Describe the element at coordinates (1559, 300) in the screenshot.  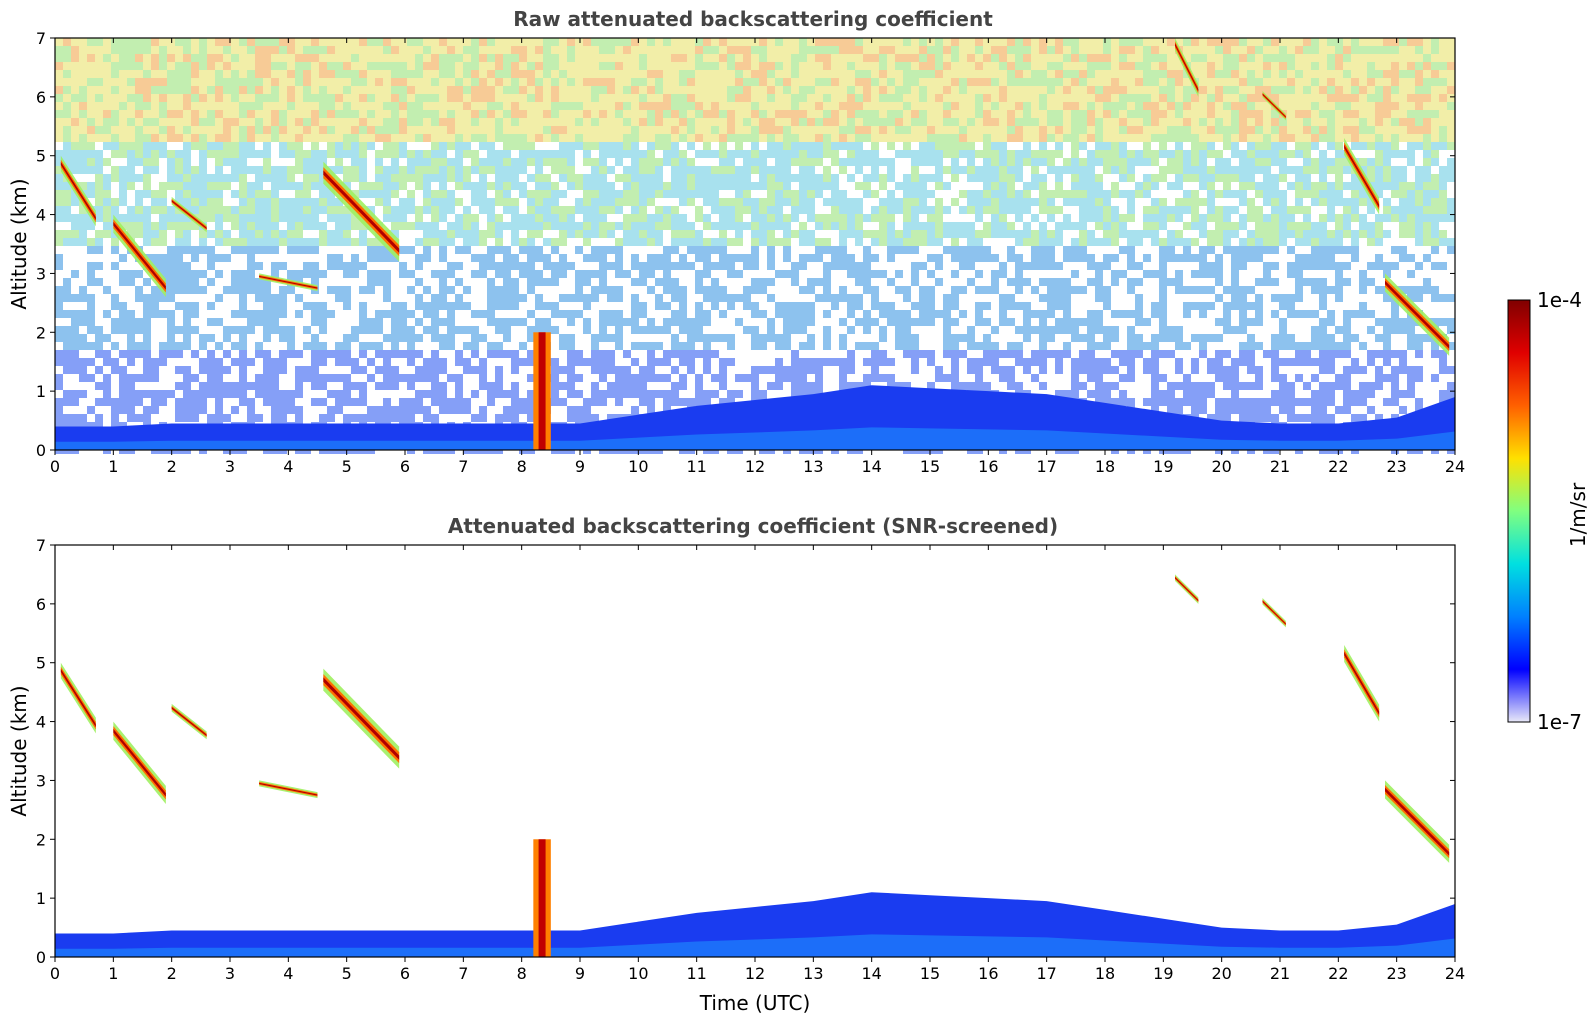
I see `colorbar-max-label: 1e-4` at that location.